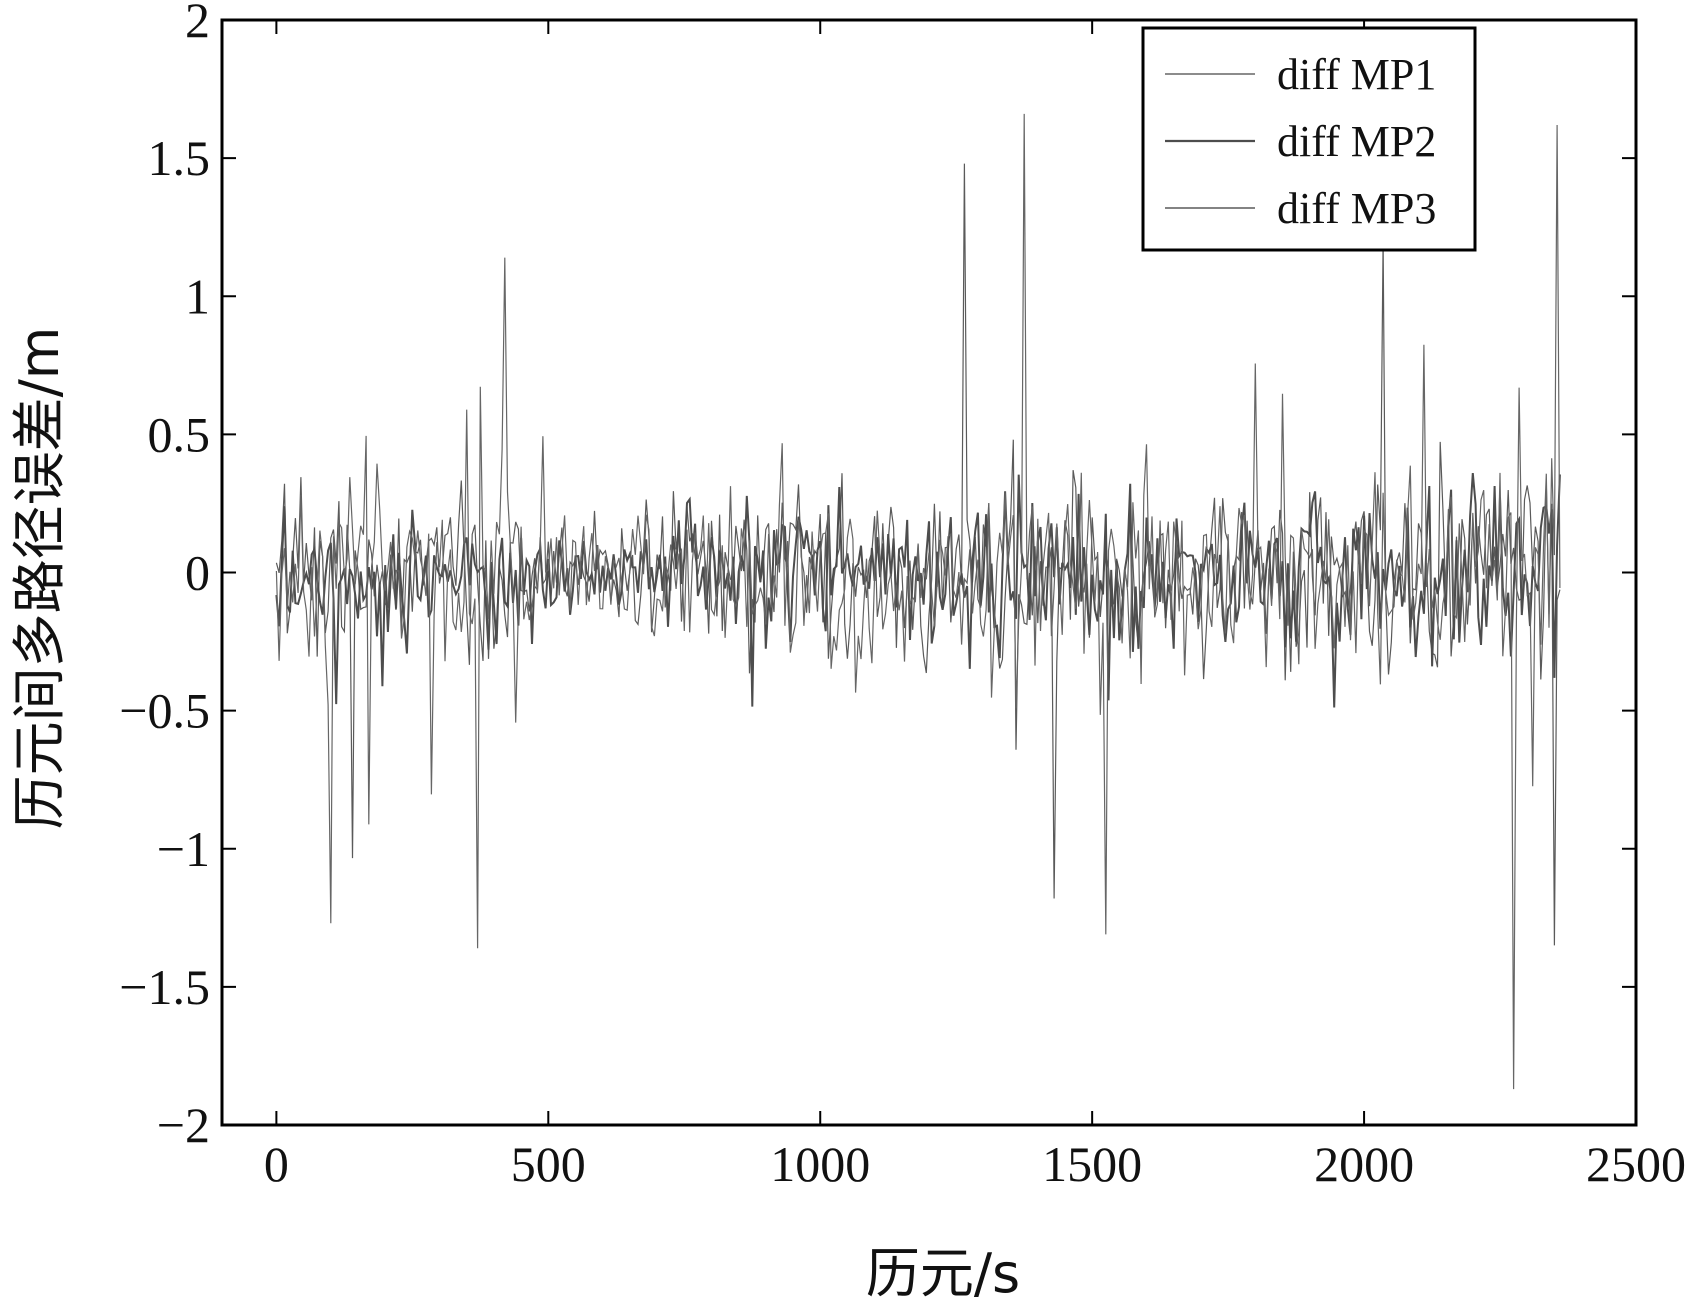 The image size is (1706, 1300). What do you see at coordinates (183, 1125) in the screenshot?
I see `y-tick-label: −2` at bounding box center [183, 1125].